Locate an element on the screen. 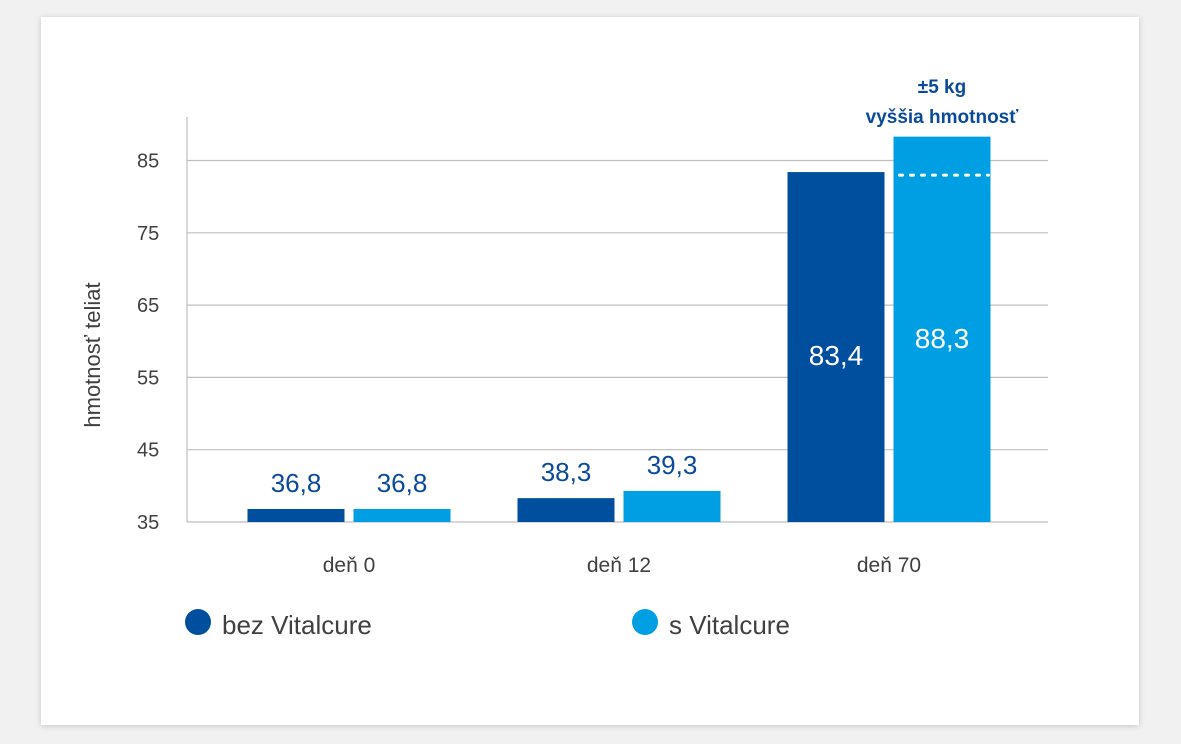 This screenshot has height=744, width=1181. data-label: 38,3 is located at coordinates (566, 472).